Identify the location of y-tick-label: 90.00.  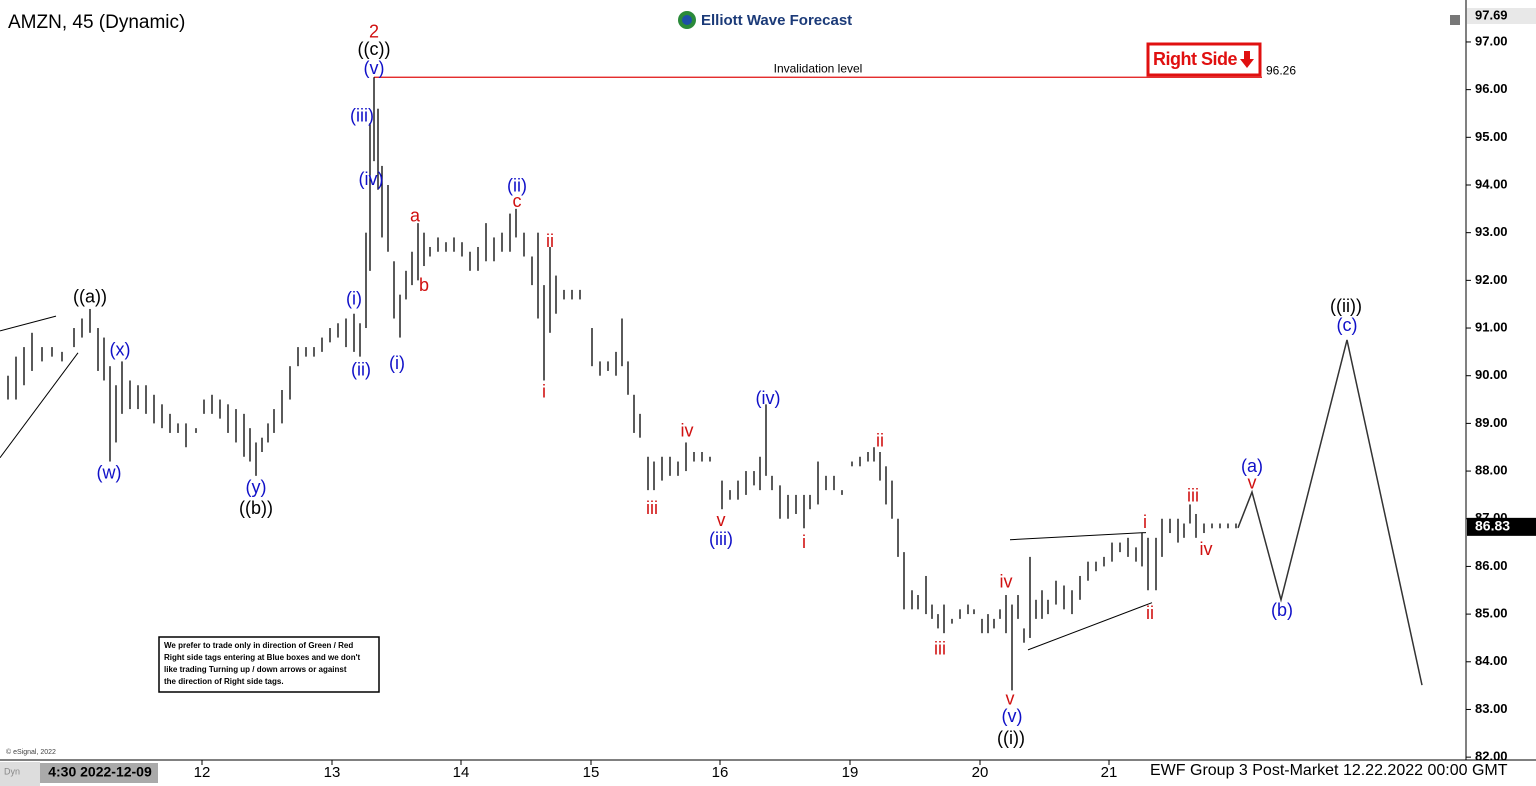
(1491, 374).